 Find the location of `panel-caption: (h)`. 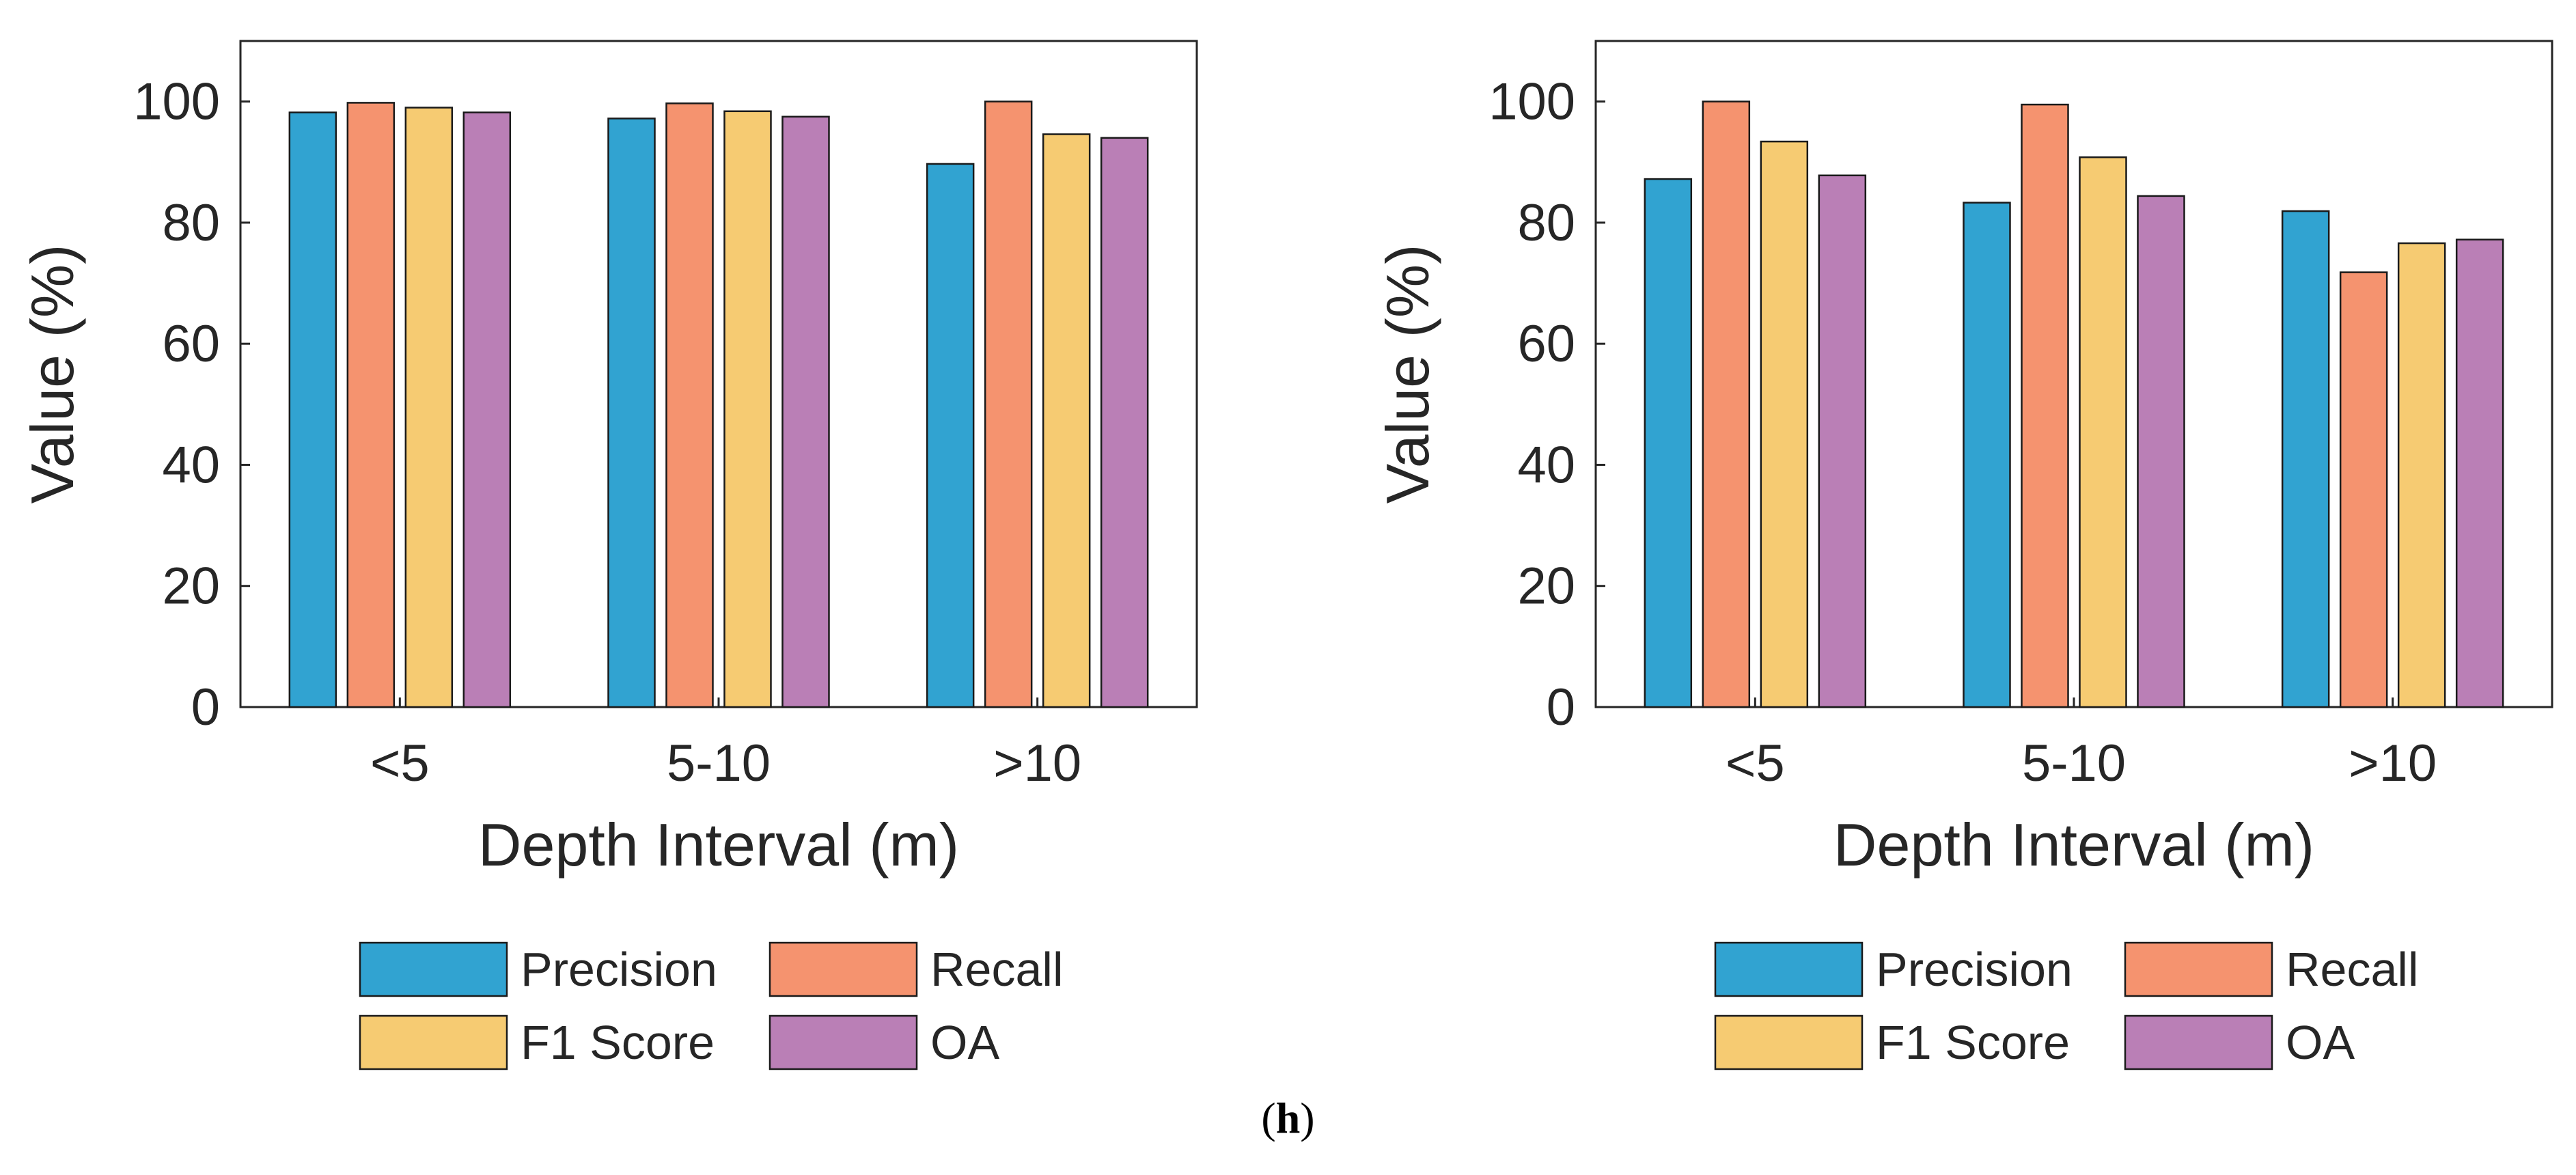

panel-caption: (h) is located at coordinates (1288, 1118).